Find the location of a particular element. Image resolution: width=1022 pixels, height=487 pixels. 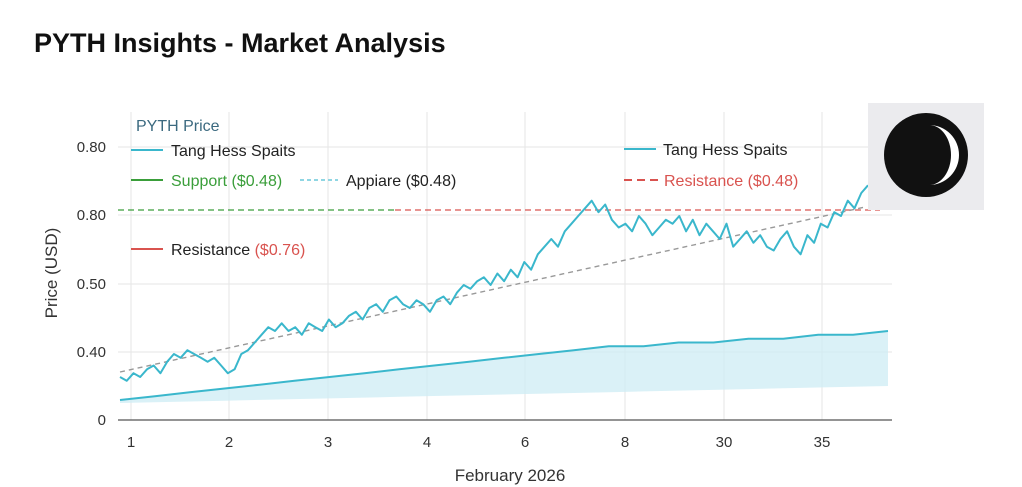

band-area is located at coordinates (504, 367).